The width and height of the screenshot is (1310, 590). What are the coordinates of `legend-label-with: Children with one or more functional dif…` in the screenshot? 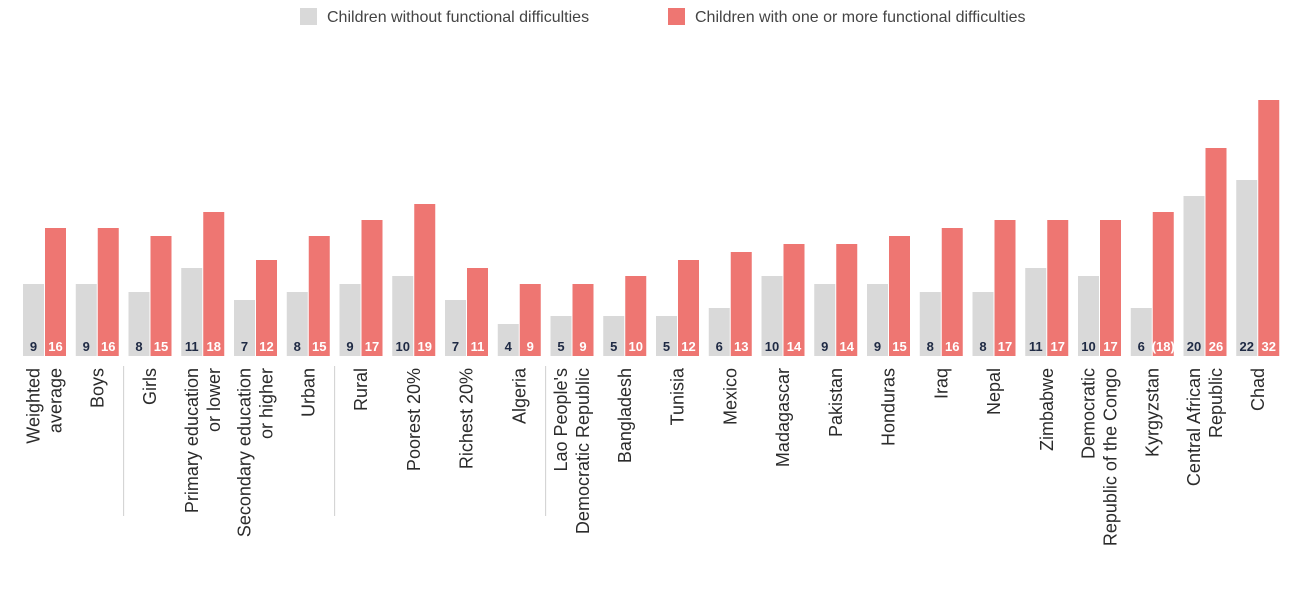 It's located at (860, 17).